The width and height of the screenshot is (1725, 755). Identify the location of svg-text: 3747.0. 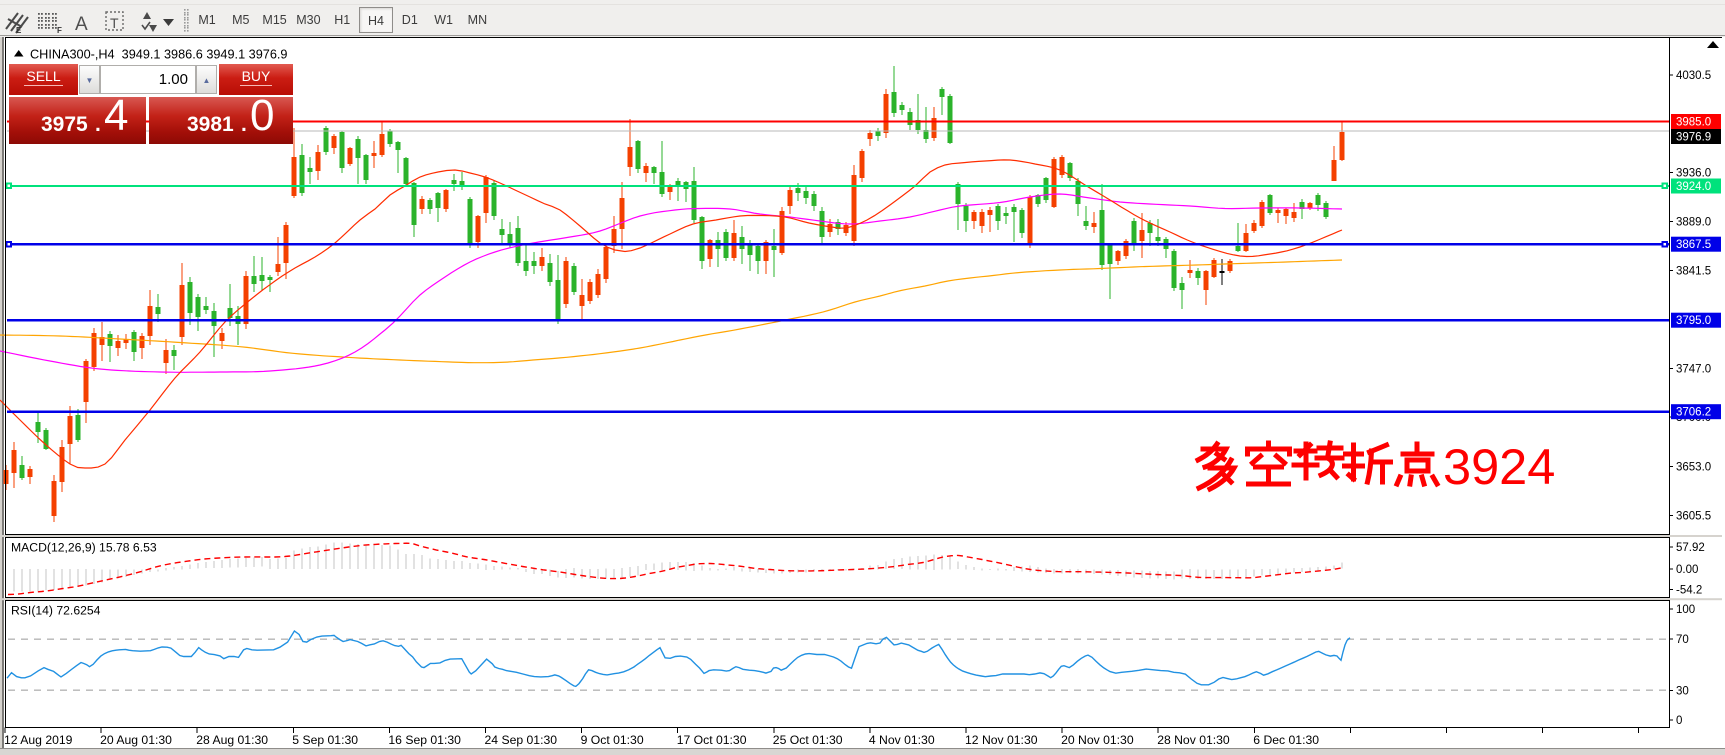
(1693, 370).